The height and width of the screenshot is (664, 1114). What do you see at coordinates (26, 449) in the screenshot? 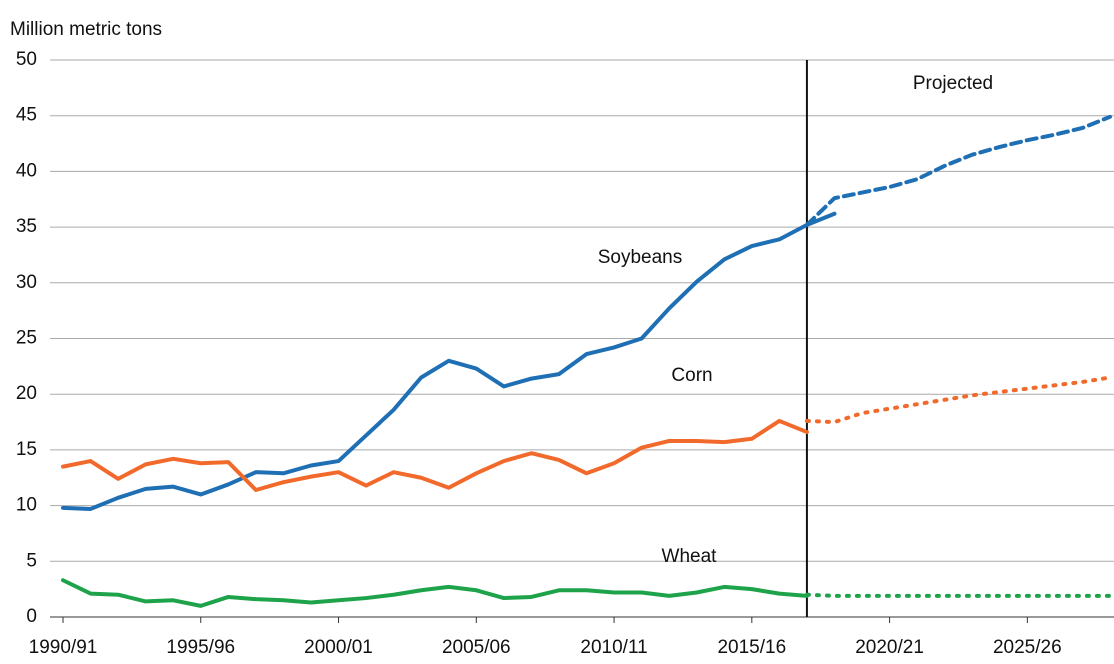
I see `y-tick-label: 15` at bounding box center [26, 449].